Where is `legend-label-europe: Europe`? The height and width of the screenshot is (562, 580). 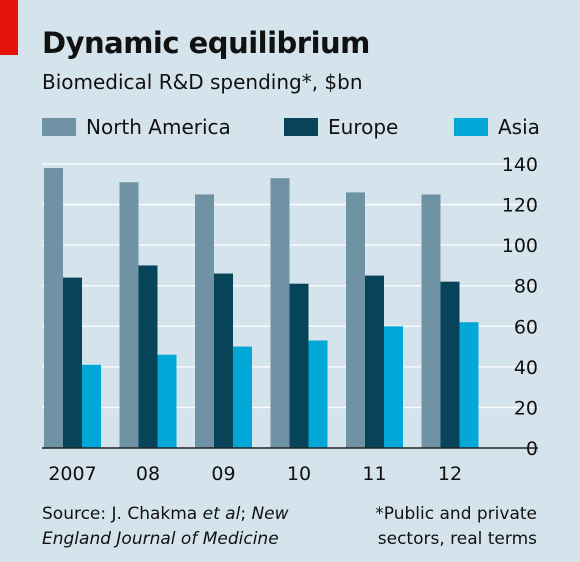
legend-label-europe: Europe is located at coordinates (363, 127).